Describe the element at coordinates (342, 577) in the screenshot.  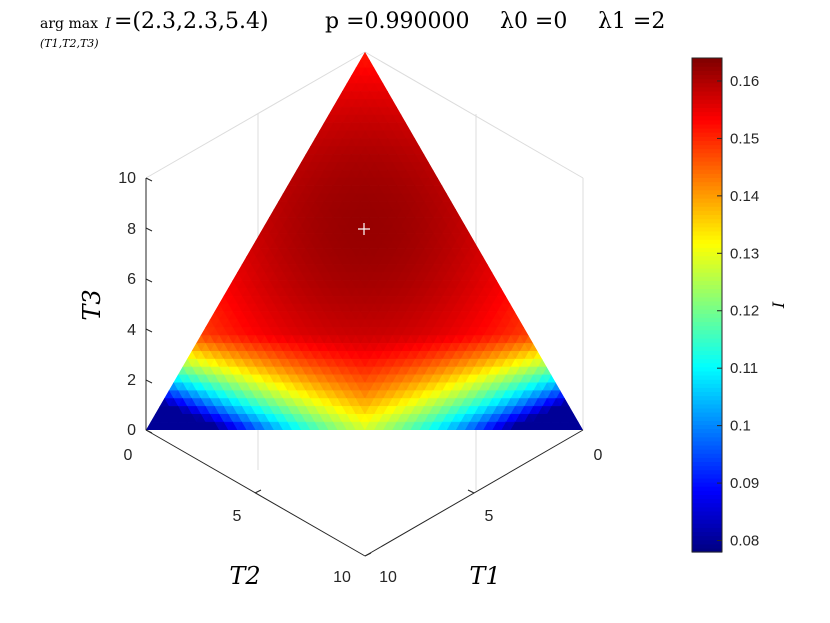
I see `t2-tick-label: 10` at that location.